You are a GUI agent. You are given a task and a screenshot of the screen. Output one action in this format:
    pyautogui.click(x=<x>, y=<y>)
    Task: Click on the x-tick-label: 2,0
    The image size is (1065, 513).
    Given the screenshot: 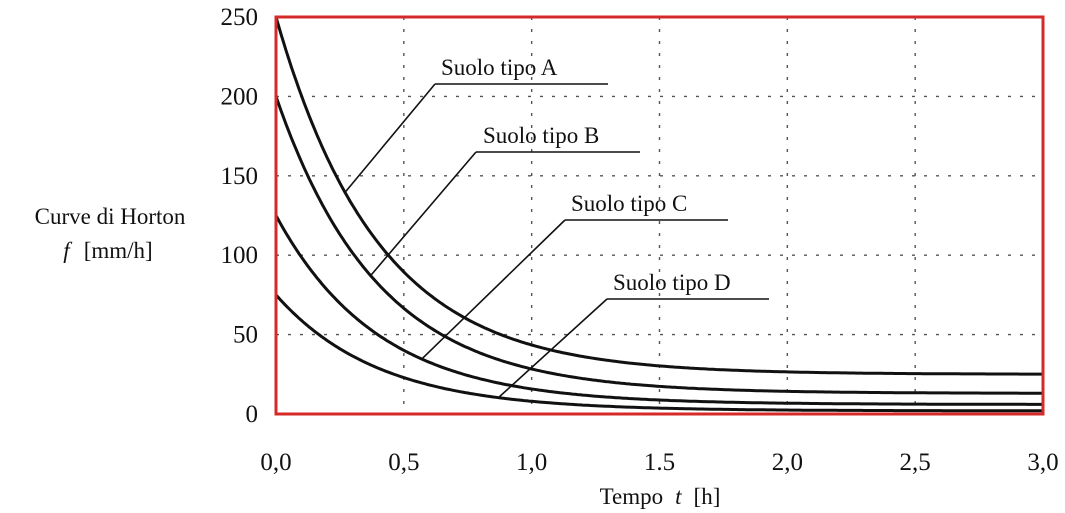 What is the action you would take?
    pyautogui.click(x=787, y=462)
    